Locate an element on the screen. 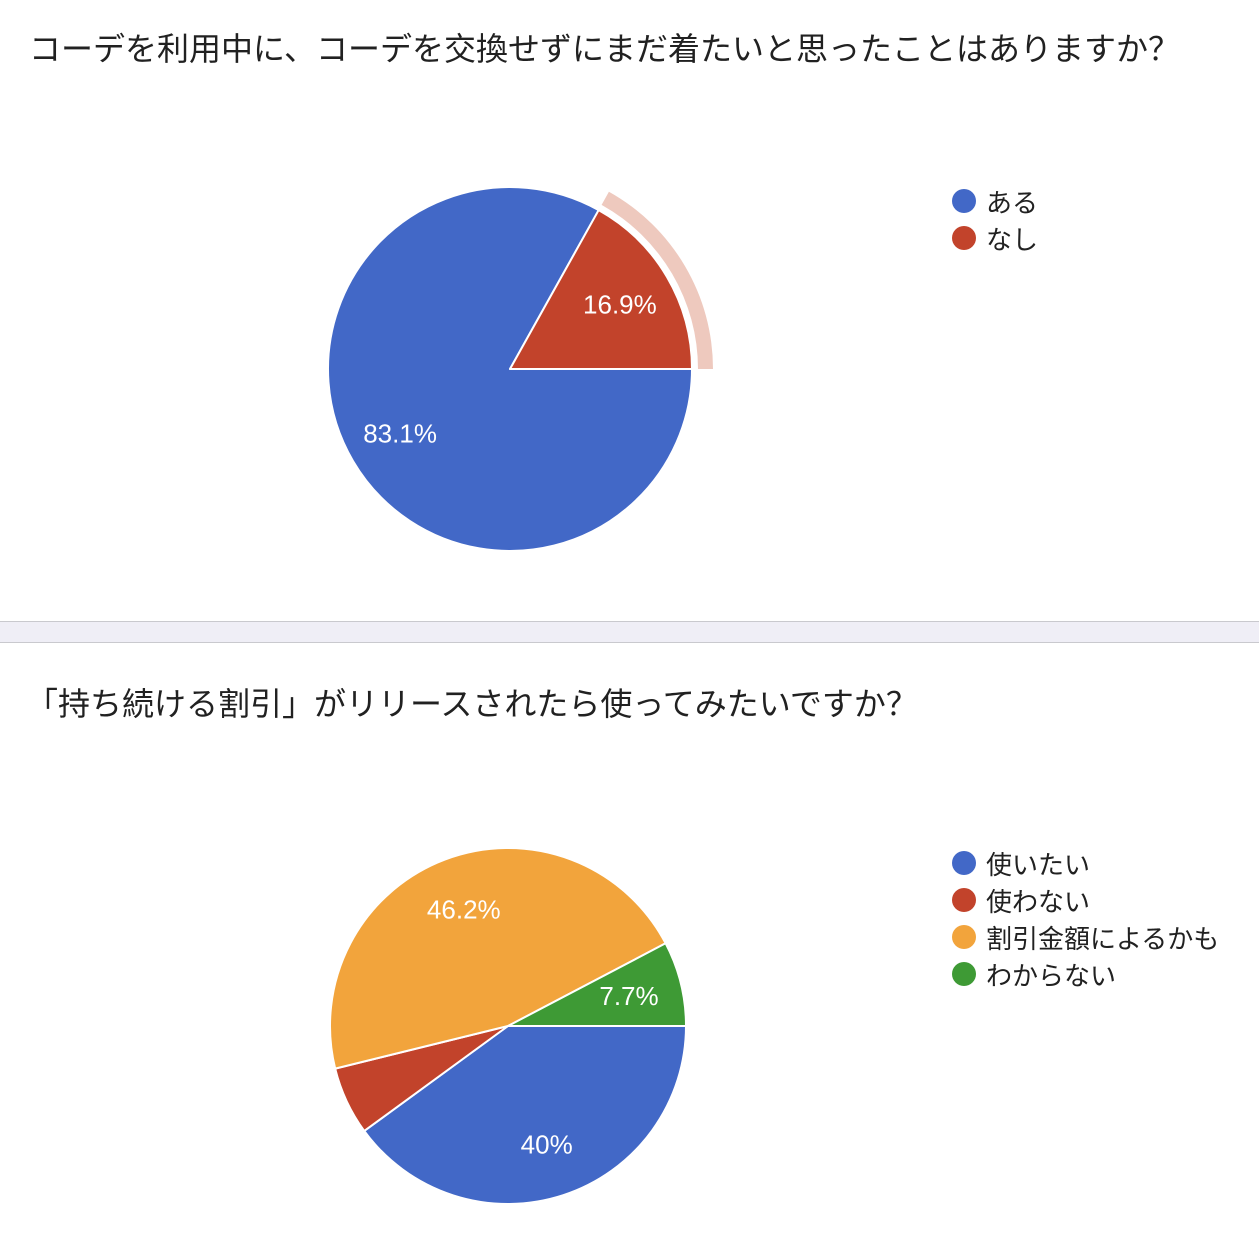 Image resolution: width=1259 pixels, height=1258 pixels. pie-slice-なし is located at coordinates (601, 289).